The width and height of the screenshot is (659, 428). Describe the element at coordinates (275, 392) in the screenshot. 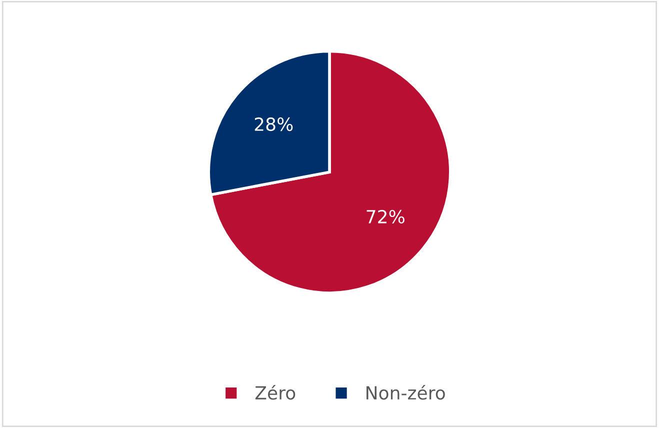

I see `legend-label: Zéro` at that location.